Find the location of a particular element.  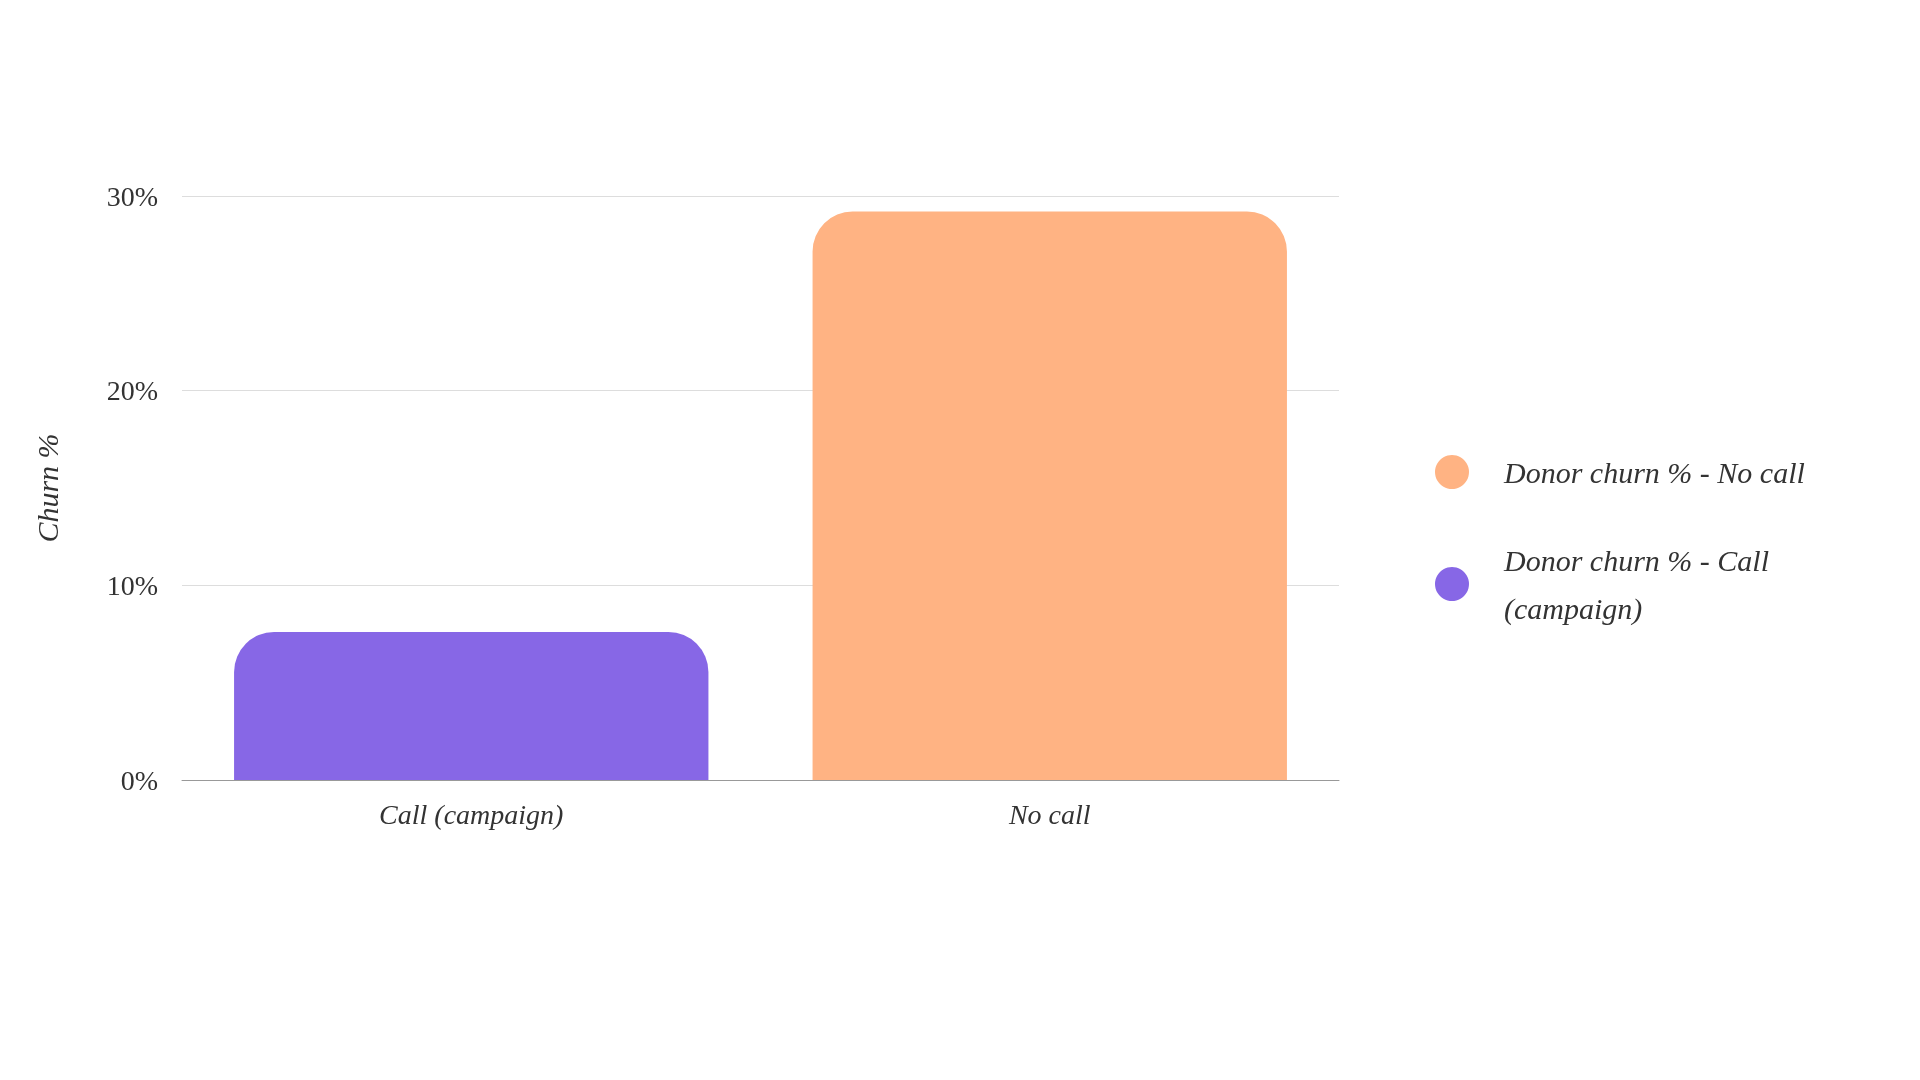

y-tick-label: 0% is located at coordinates (139, 780).